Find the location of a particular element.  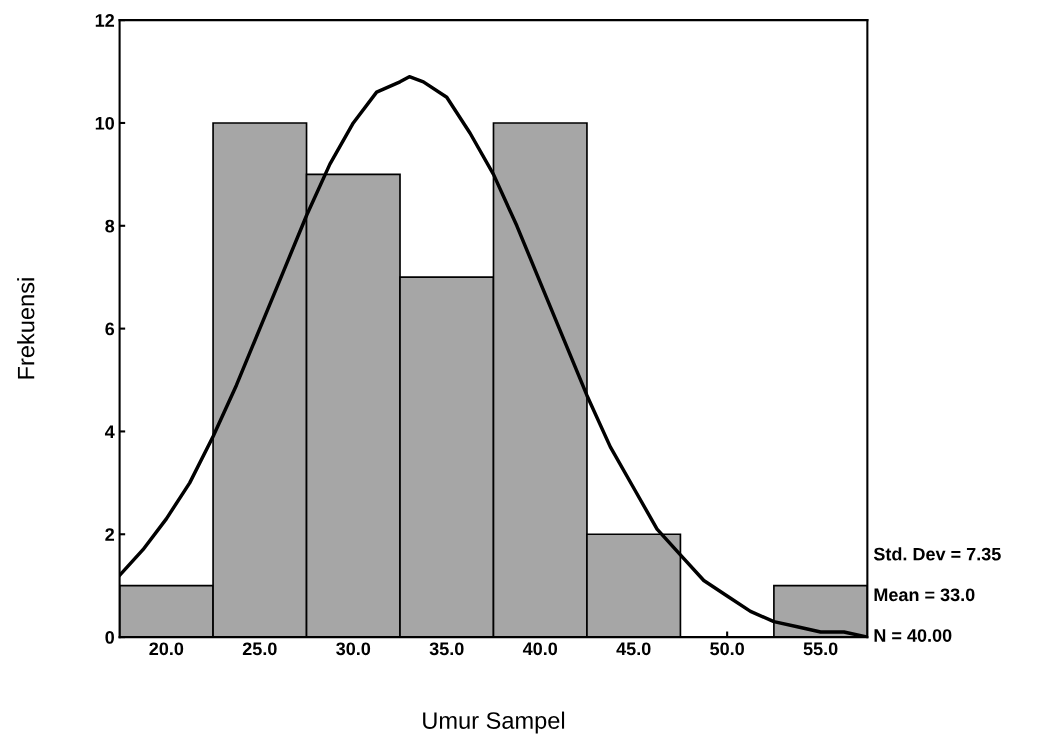

x-tick-label: 30.0 is located at coordinates (353, 649).